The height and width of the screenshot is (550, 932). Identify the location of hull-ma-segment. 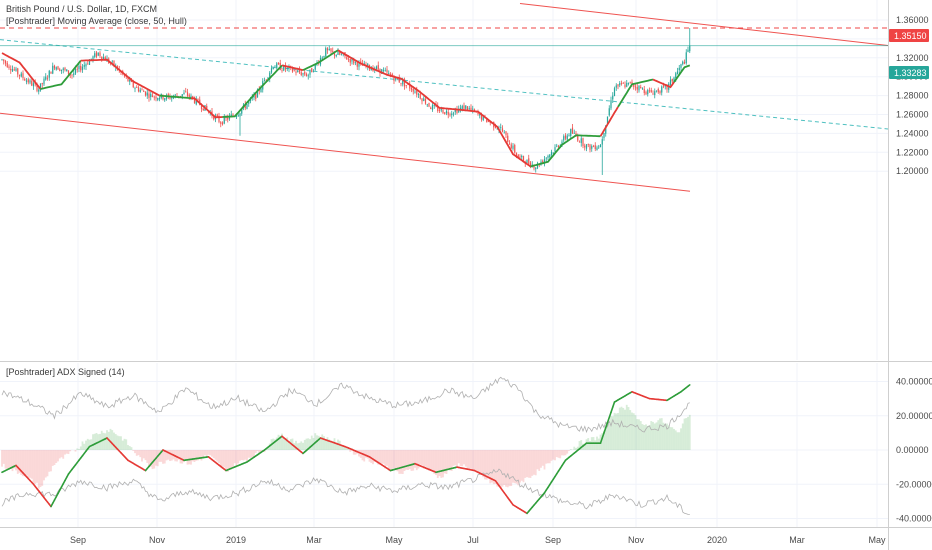
(320, 60).